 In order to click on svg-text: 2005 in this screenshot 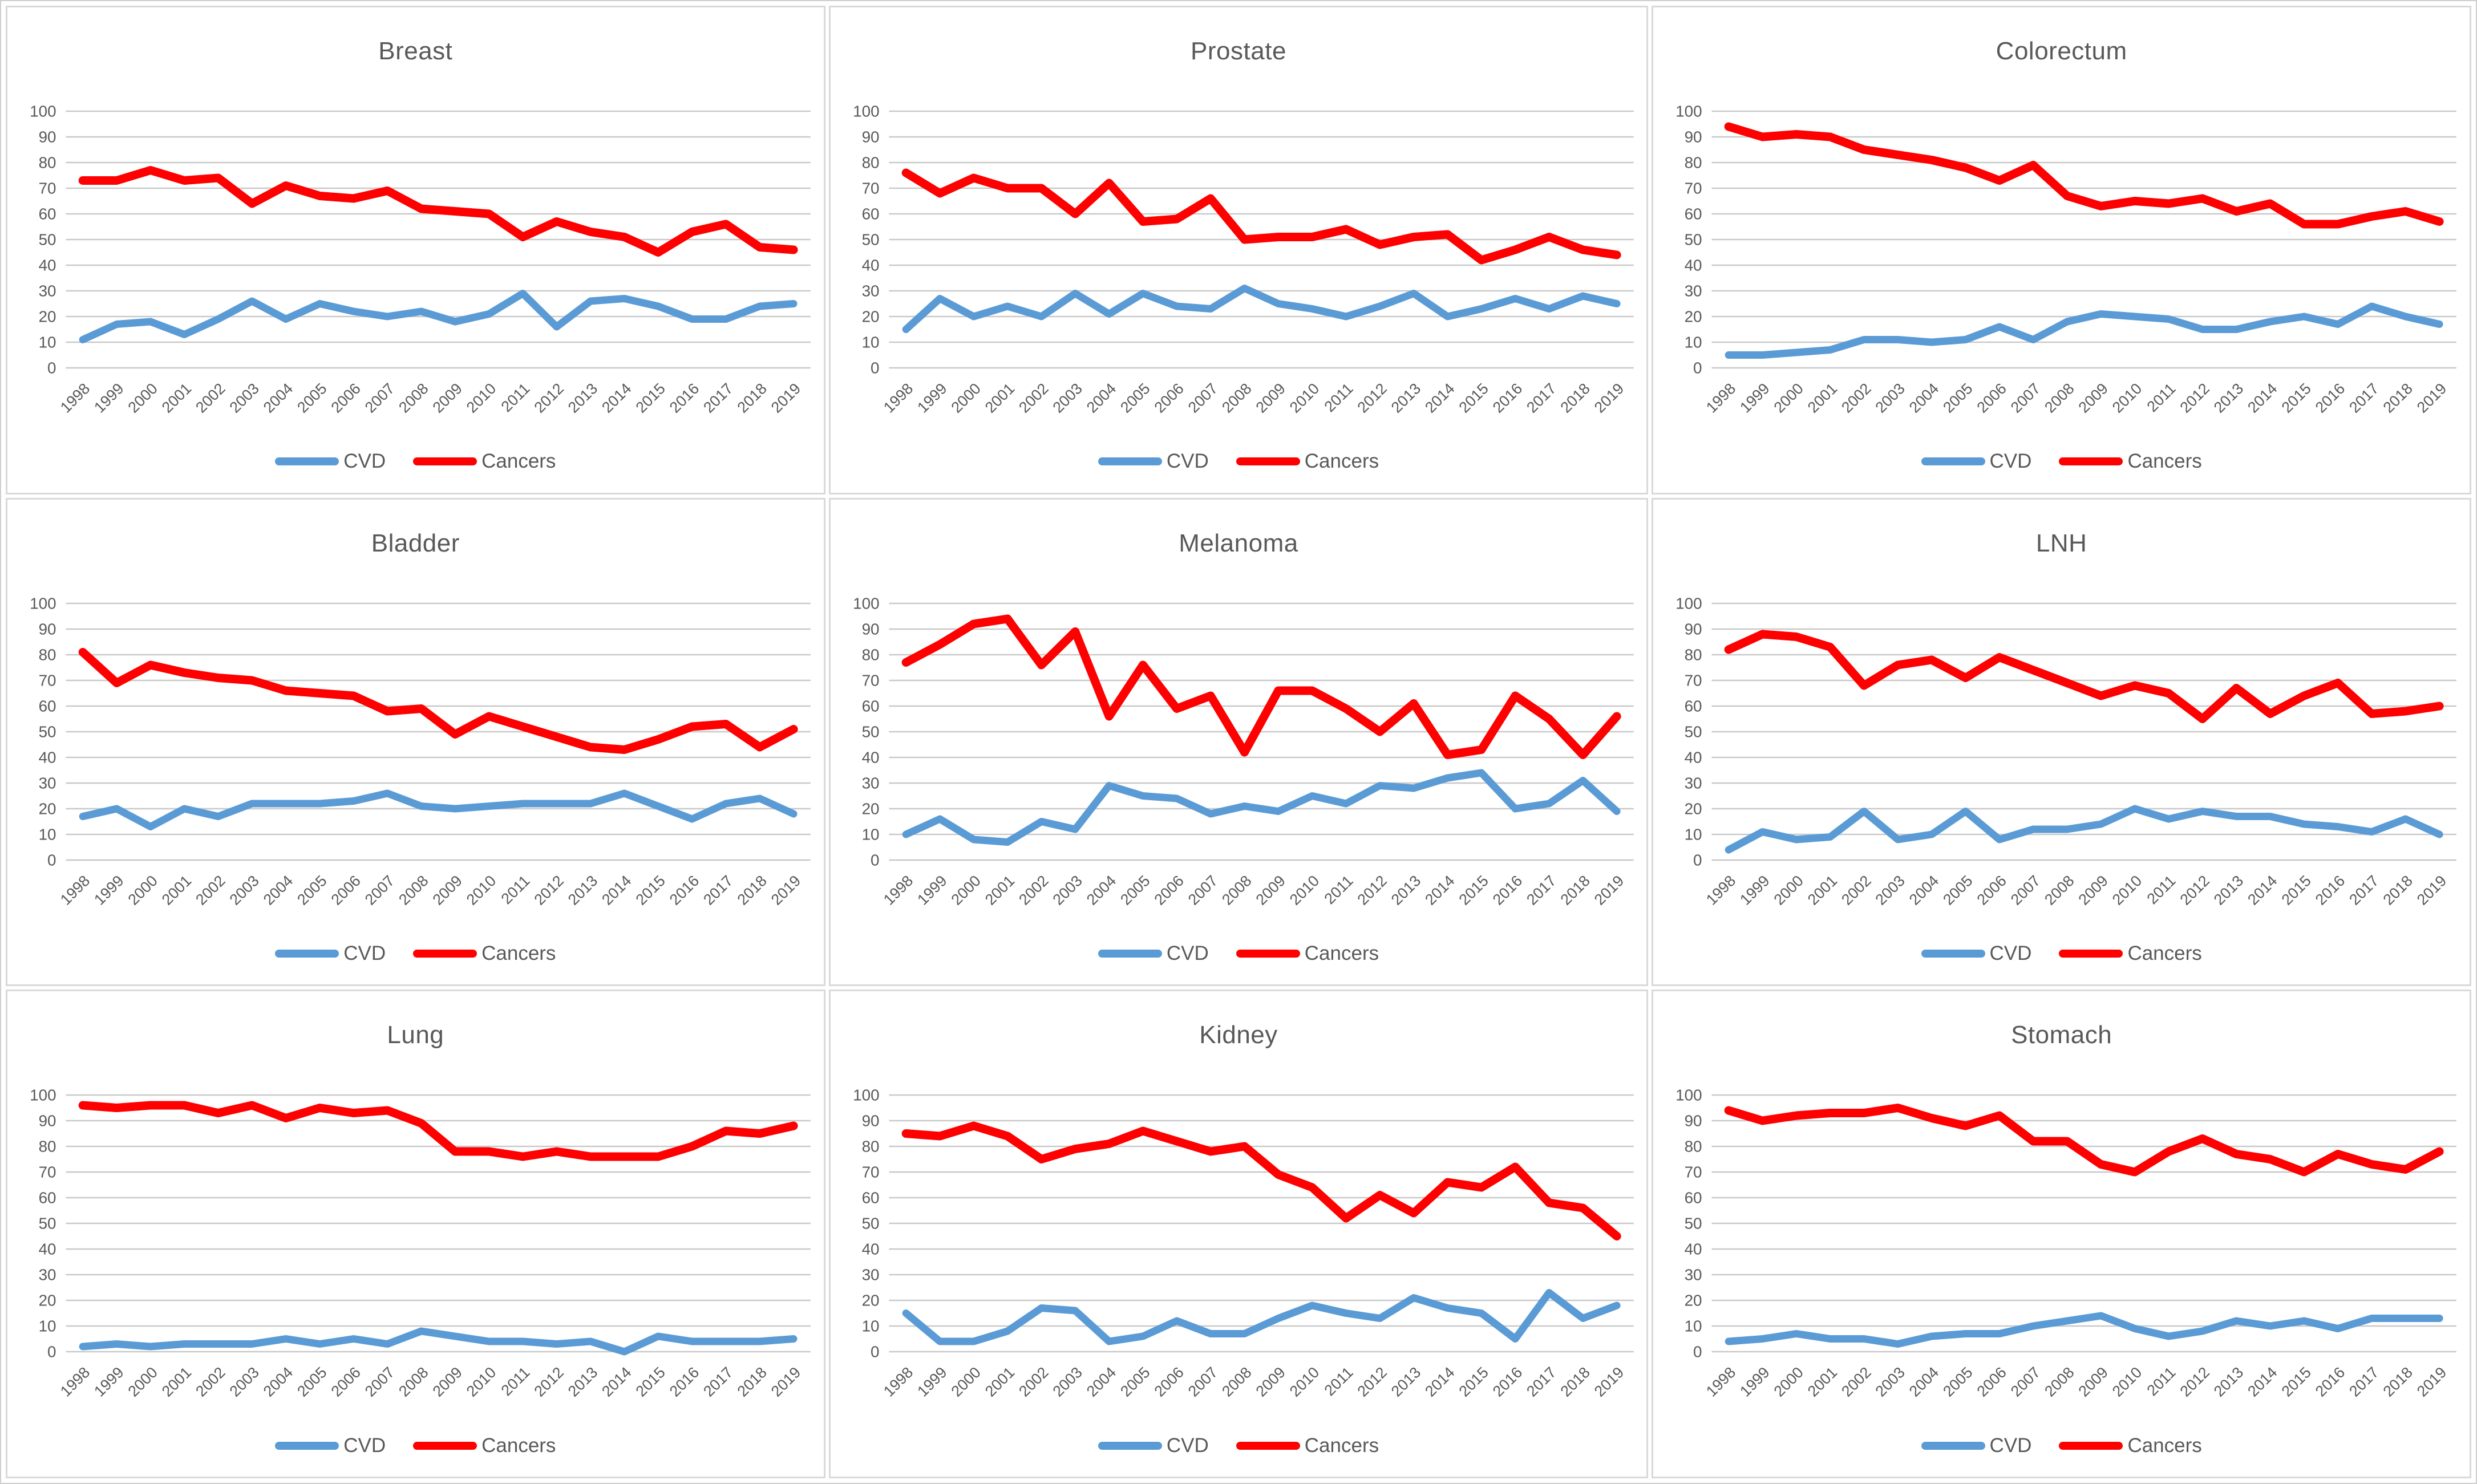, I will do `click(1135, 1382)`.